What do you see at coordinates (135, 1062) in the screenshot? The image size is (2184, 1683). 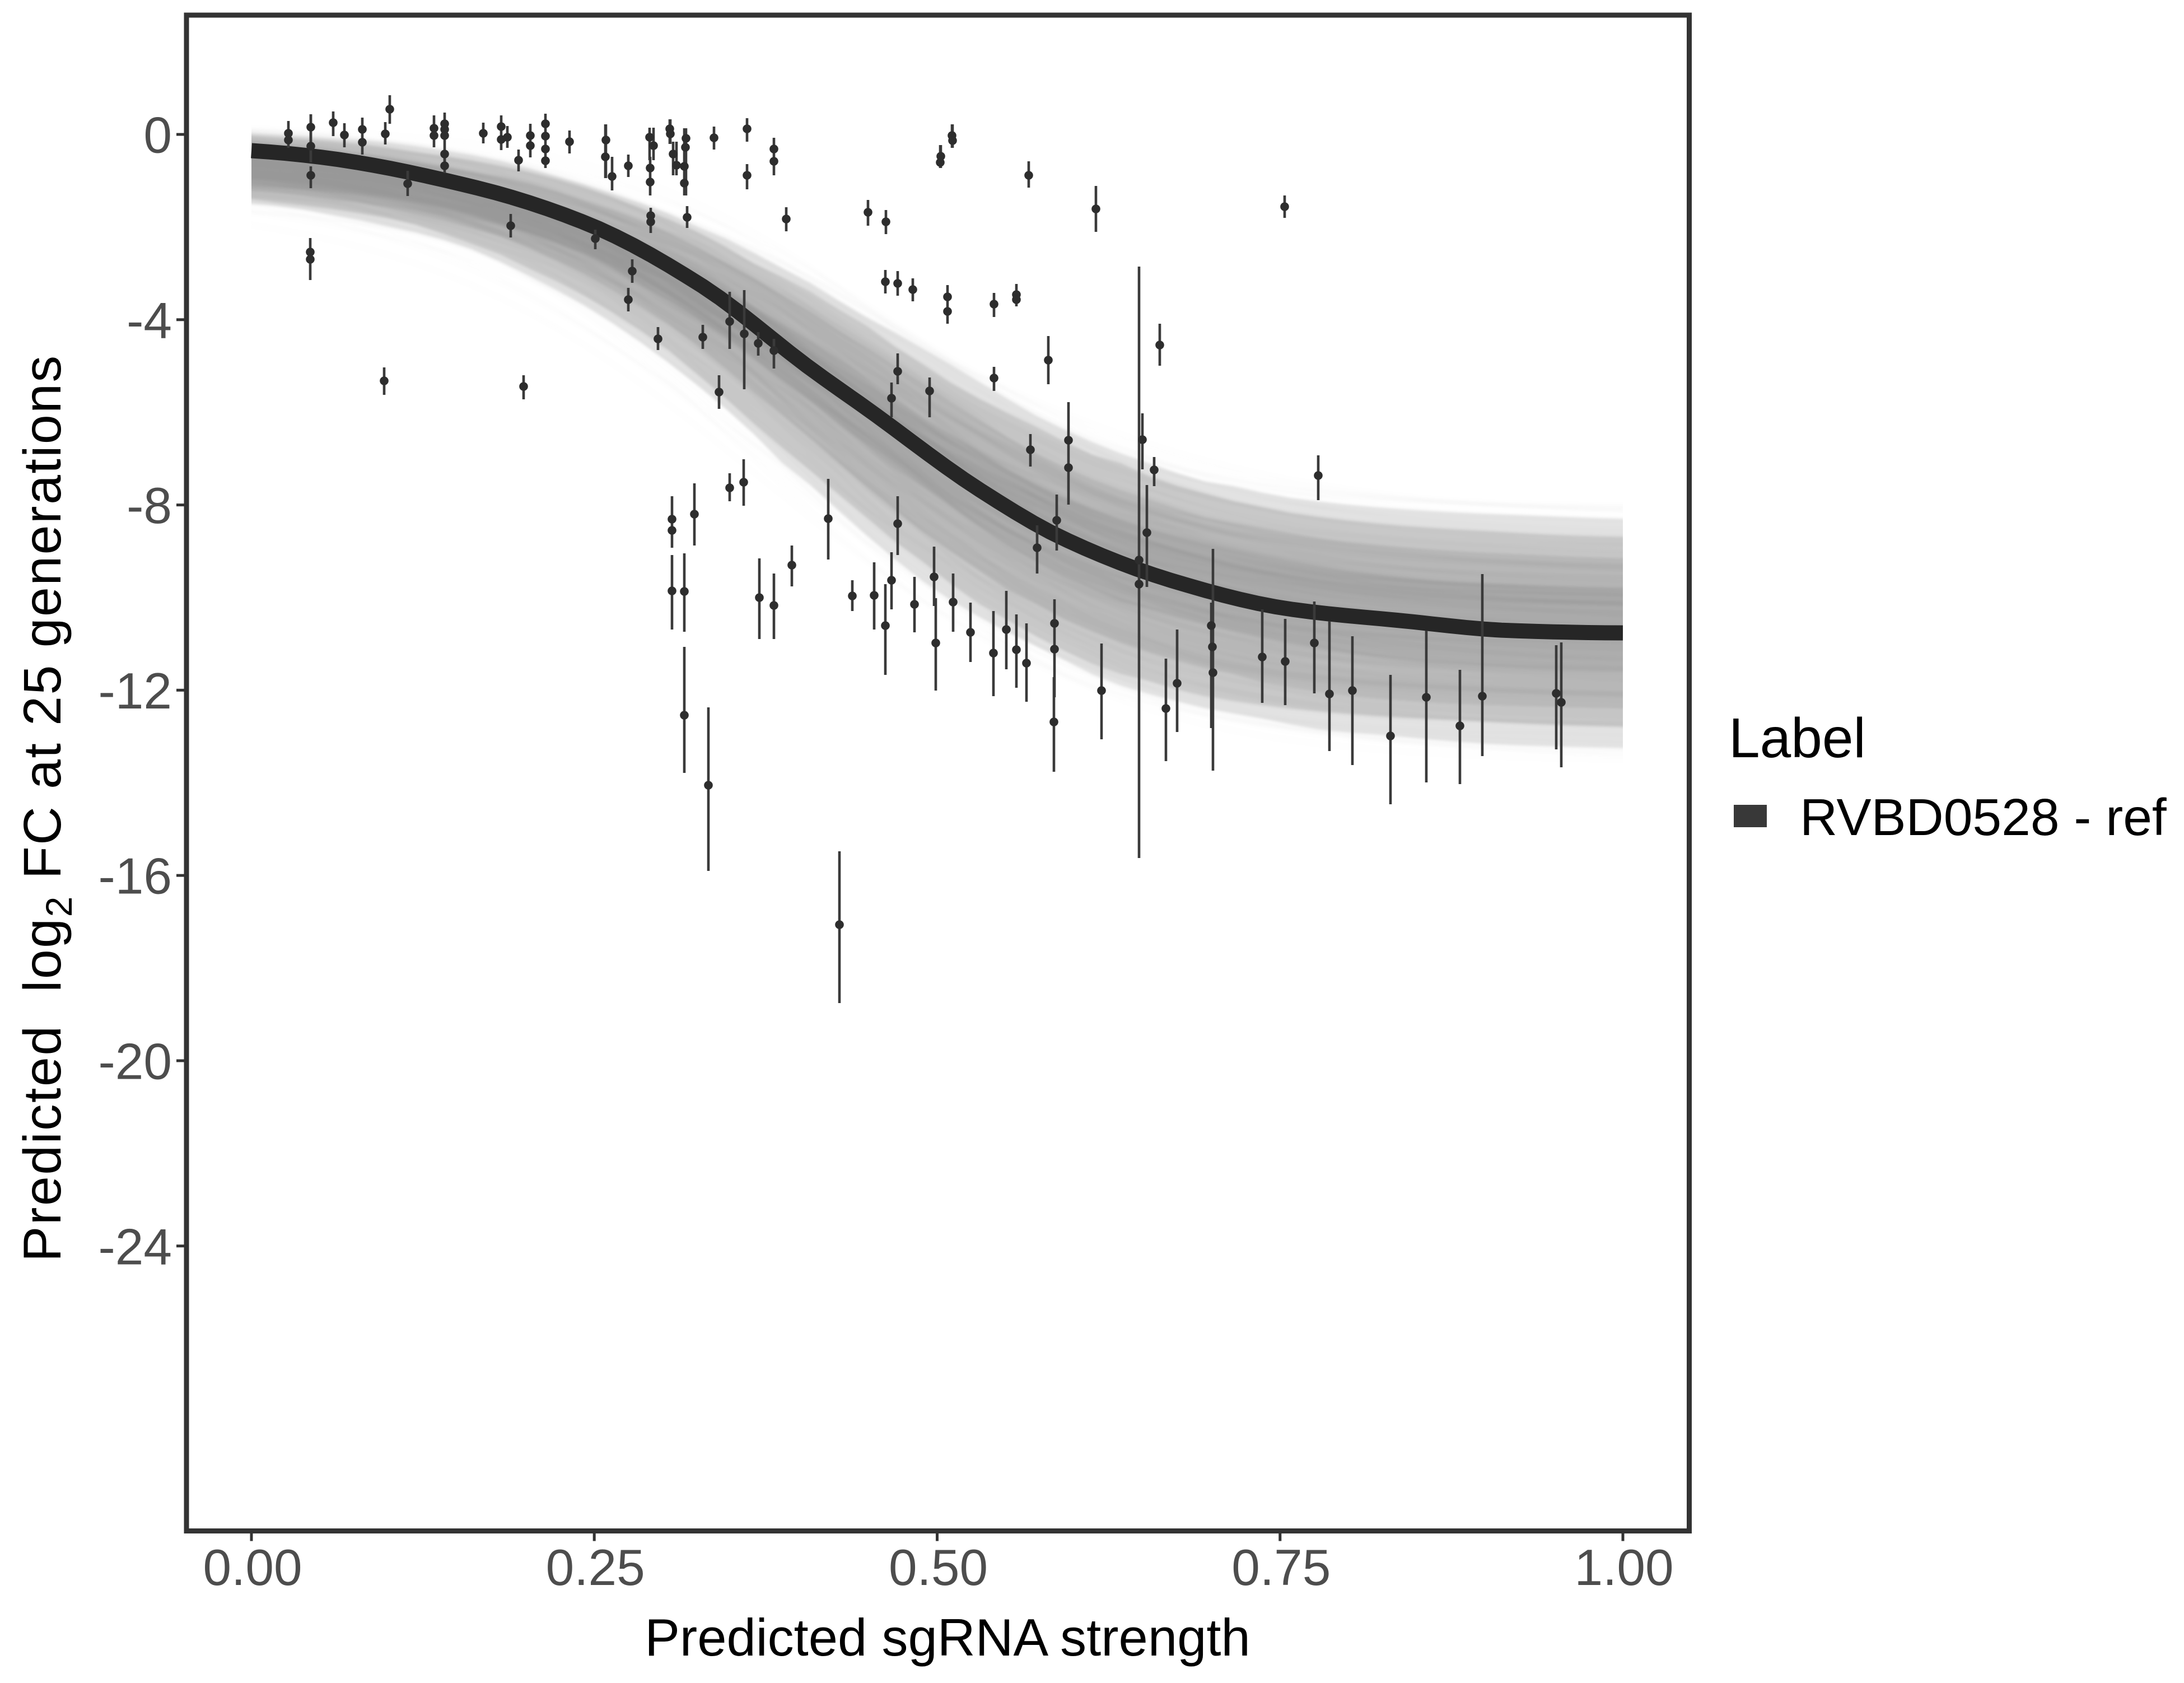 I see `svg-text: -20` at bounding box center [135, 1062].